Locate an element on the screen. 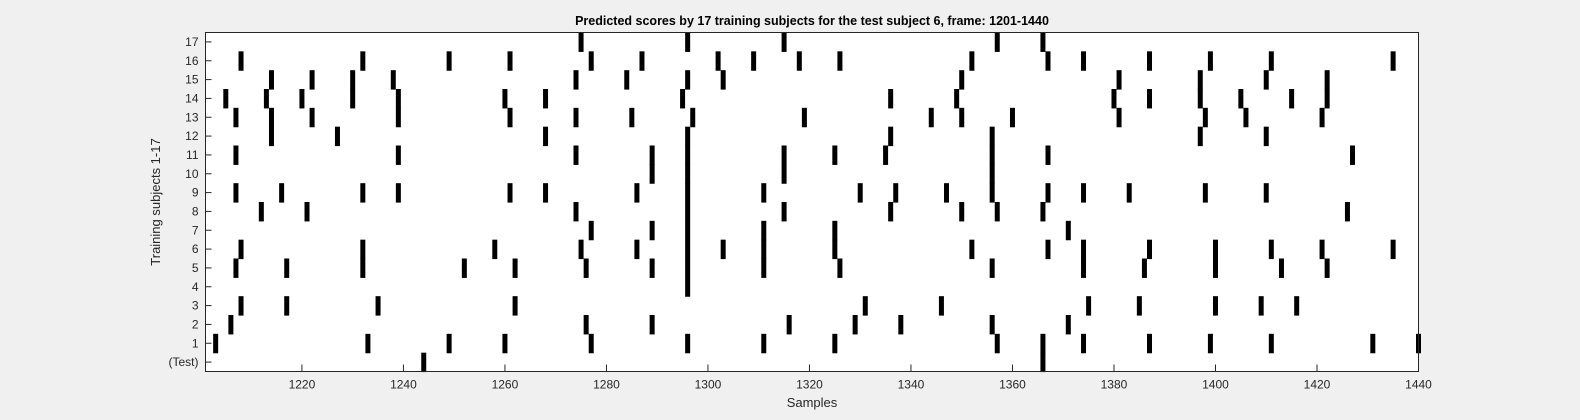 The height and width of the screenshot is (420, 1580). x-tick-label: 1260 is located at coordinates (505, 385).